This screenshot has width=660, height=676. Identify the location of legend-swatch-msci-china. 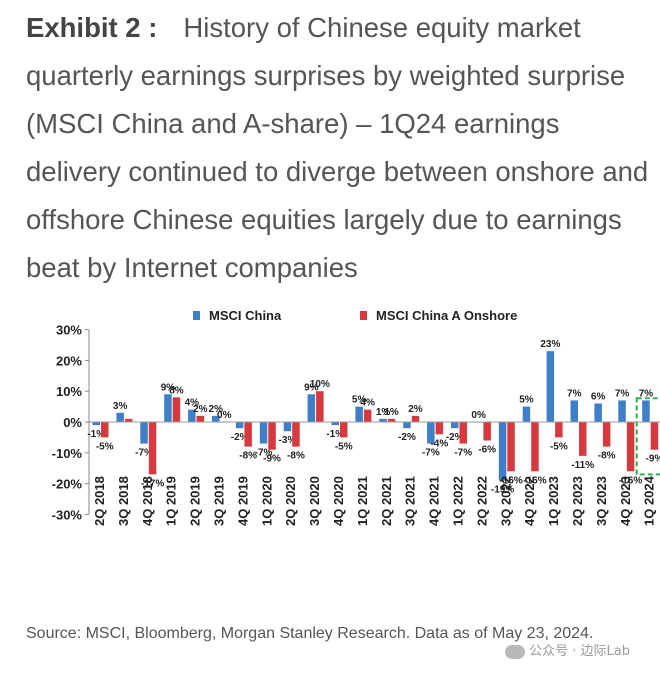
(196, 315).